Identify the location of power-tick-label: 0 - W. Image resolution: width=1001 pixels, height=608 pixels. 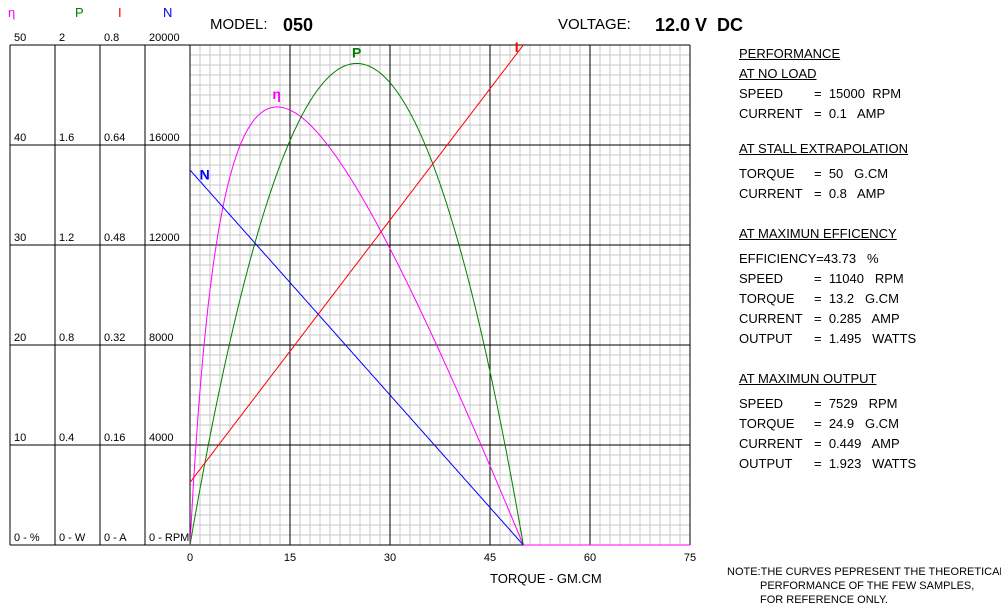
(72, 538).